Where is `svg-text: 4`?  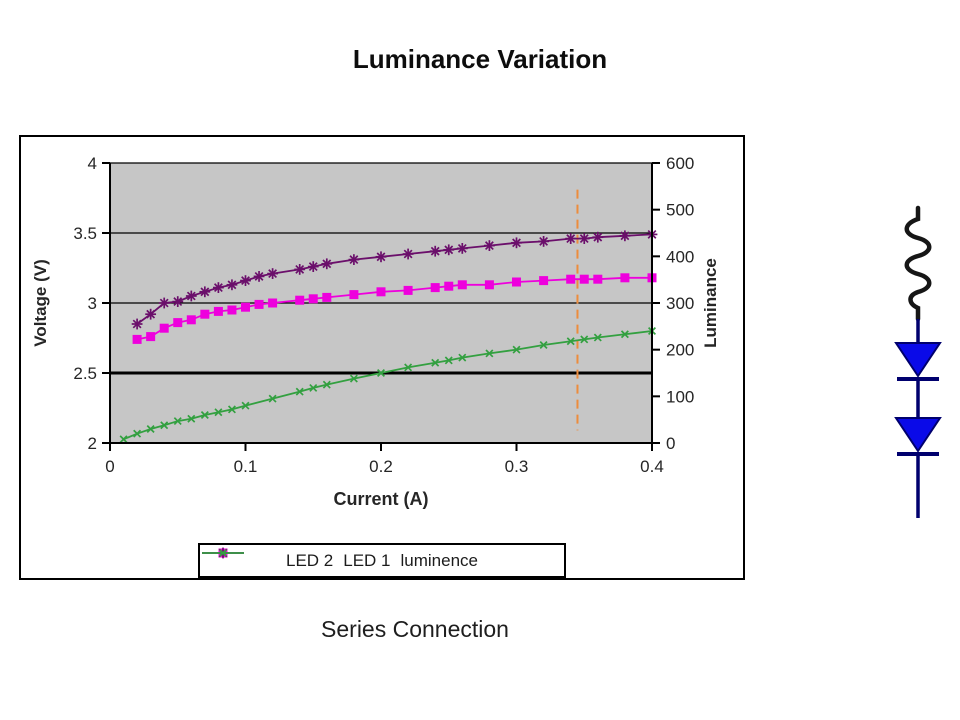
svg-text: 4 is located at coordinates (92, 163).